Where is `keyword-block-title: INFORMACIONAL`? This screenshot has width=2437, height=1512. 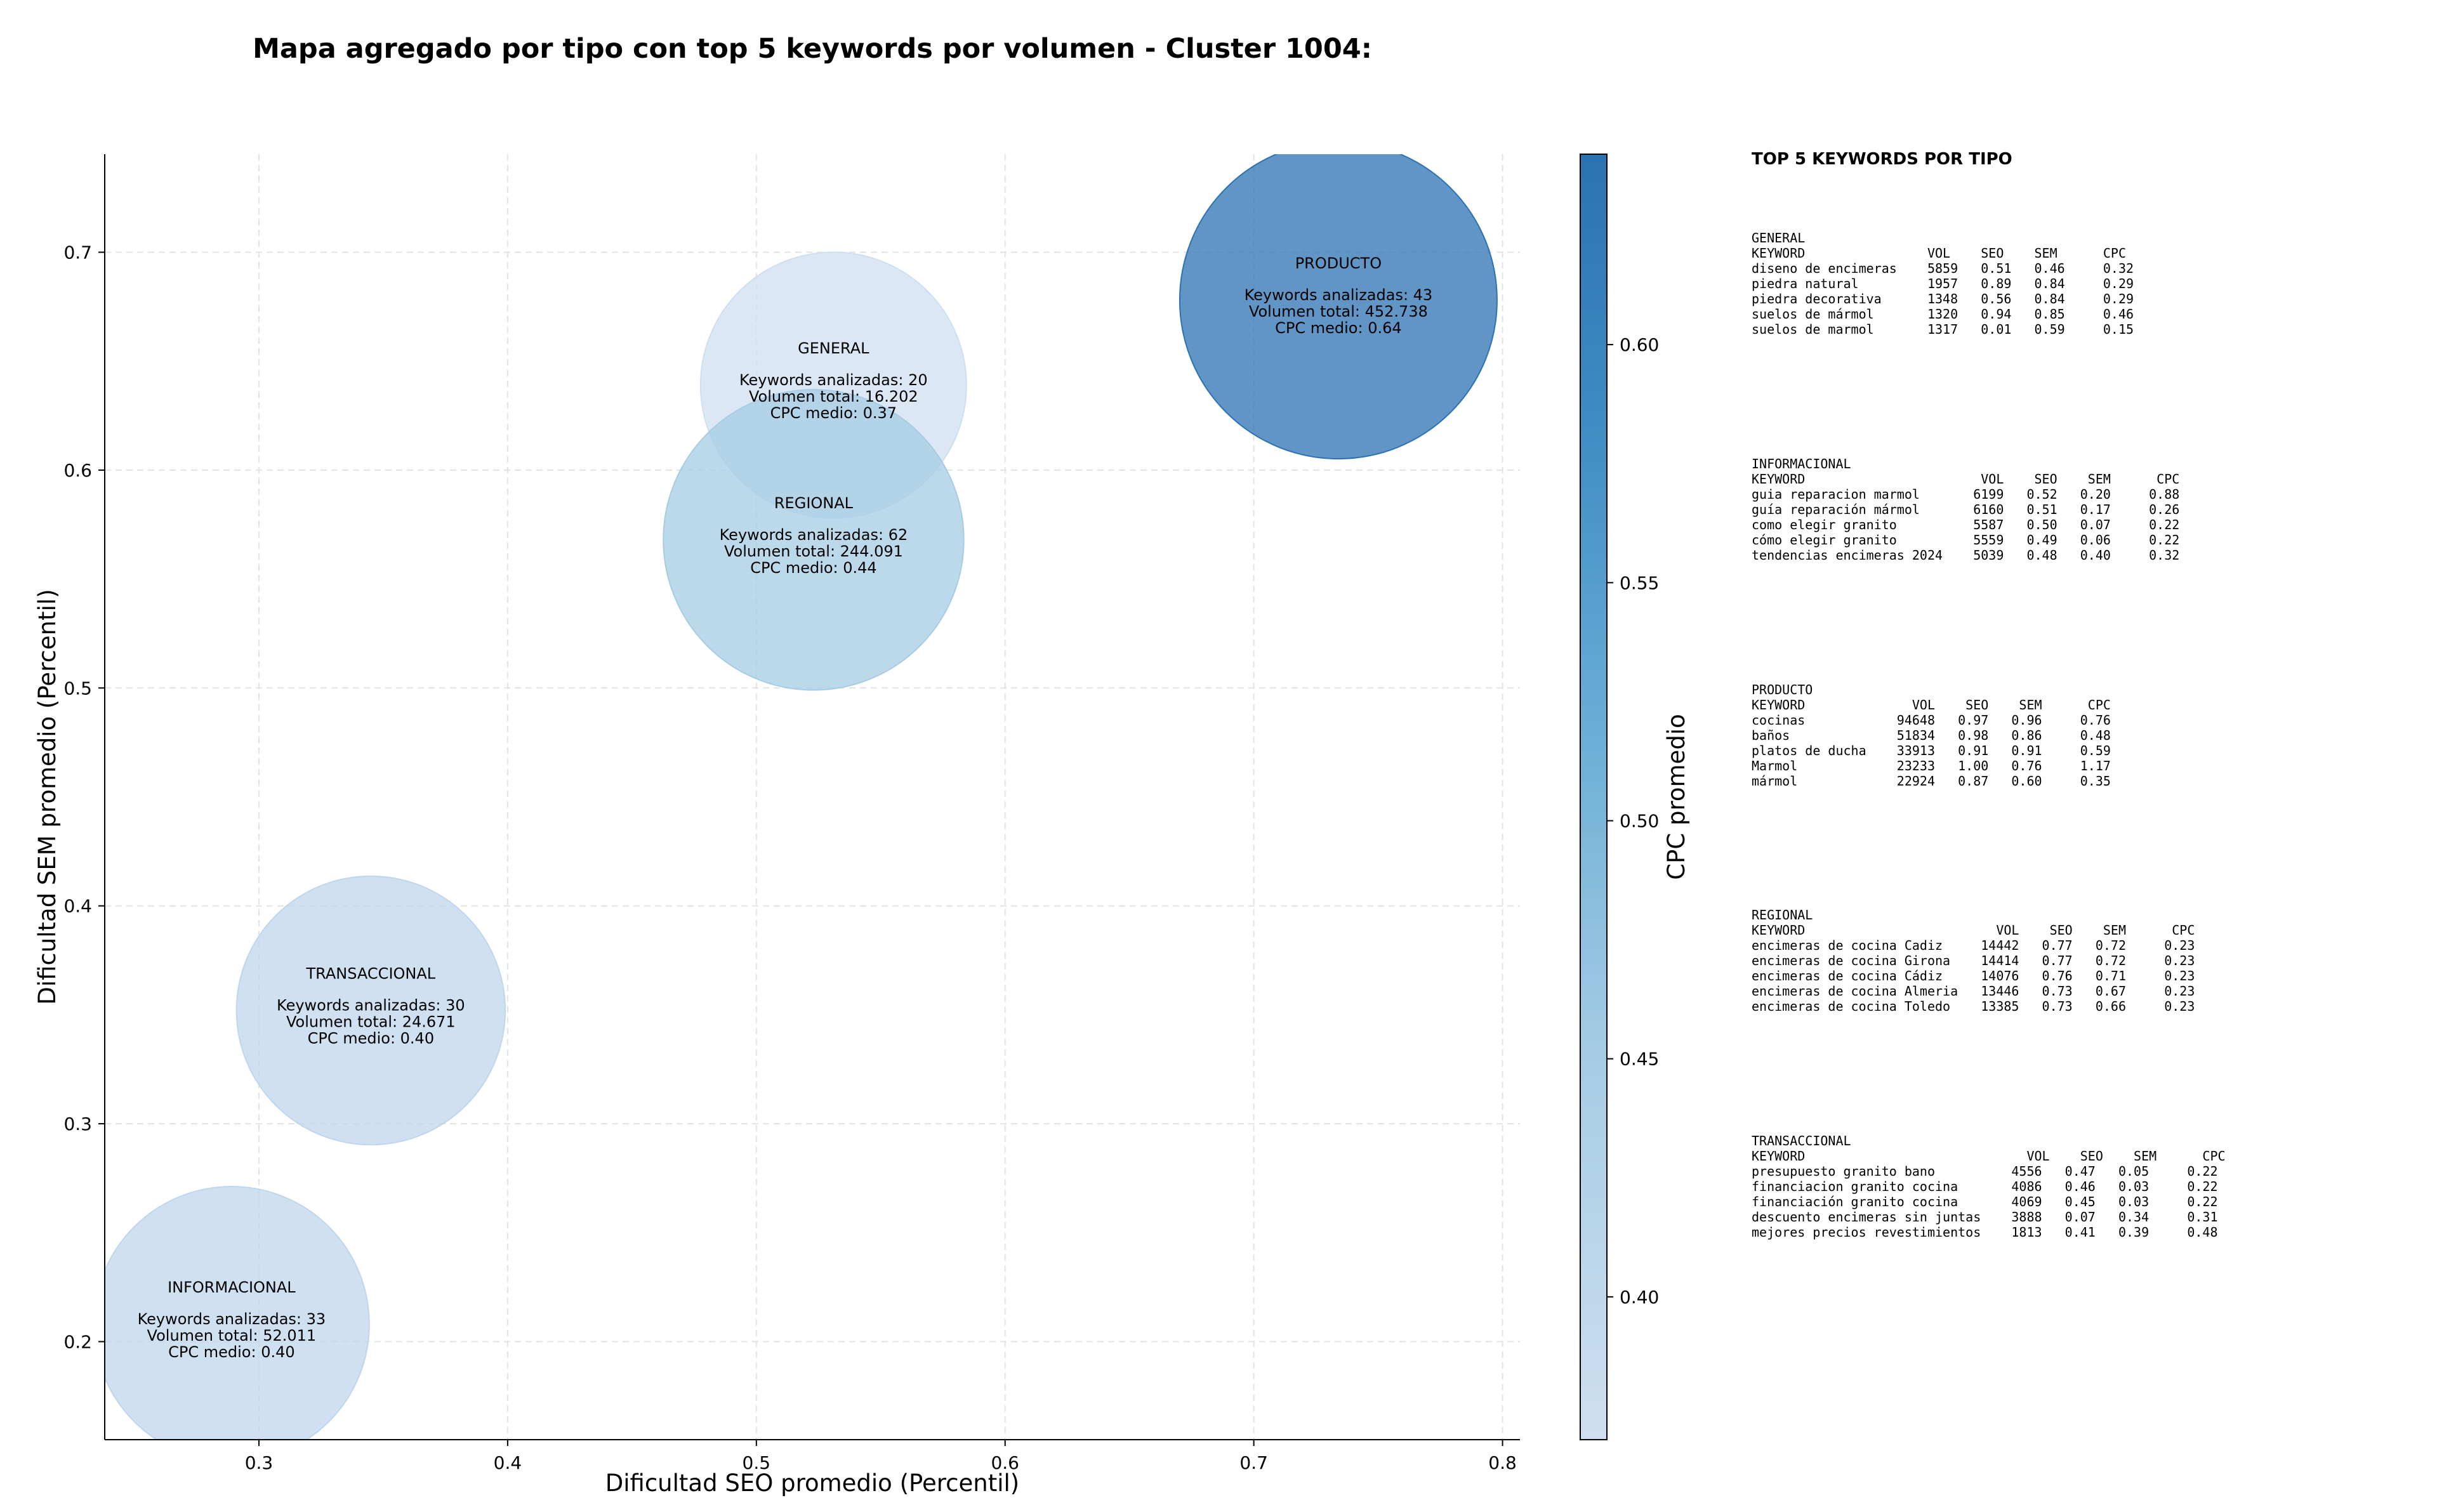
keyword-block-title: INFORMACIONAL is located at coordinates (1801, 464).